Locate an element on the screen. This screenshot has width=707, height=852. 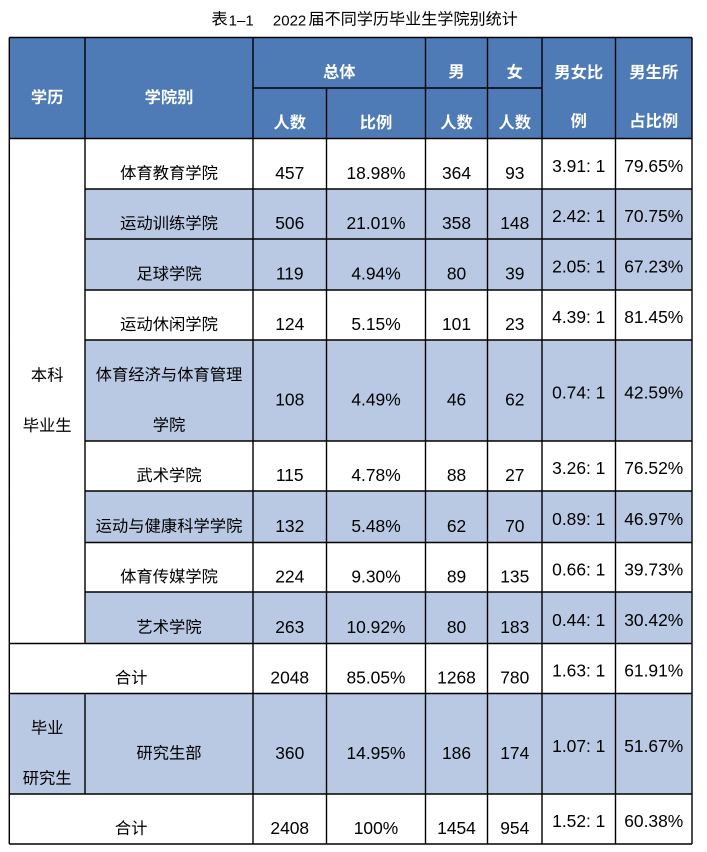
svg-text: 61.91% is located at coordinates (653, 671).